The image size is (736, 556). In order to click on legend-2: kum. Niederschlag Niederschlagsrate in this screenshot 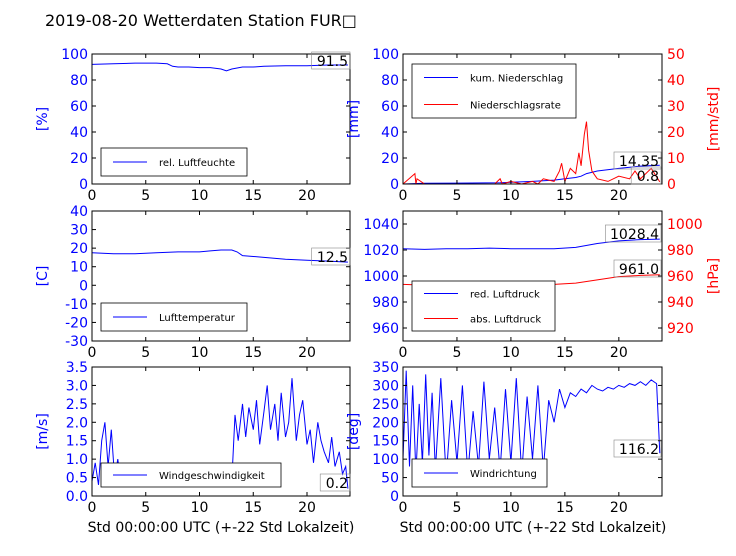, I will do `click(494, 91)`.